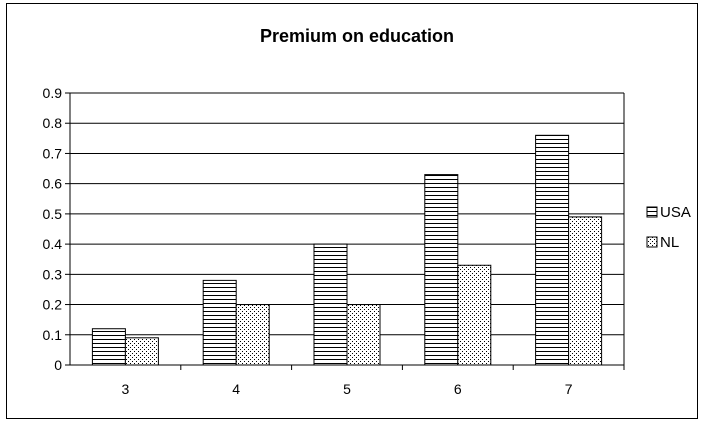  Describe the element at coordinates (53, 214) in the screenshot. I see `y-tick-label: 0.5` at that location.